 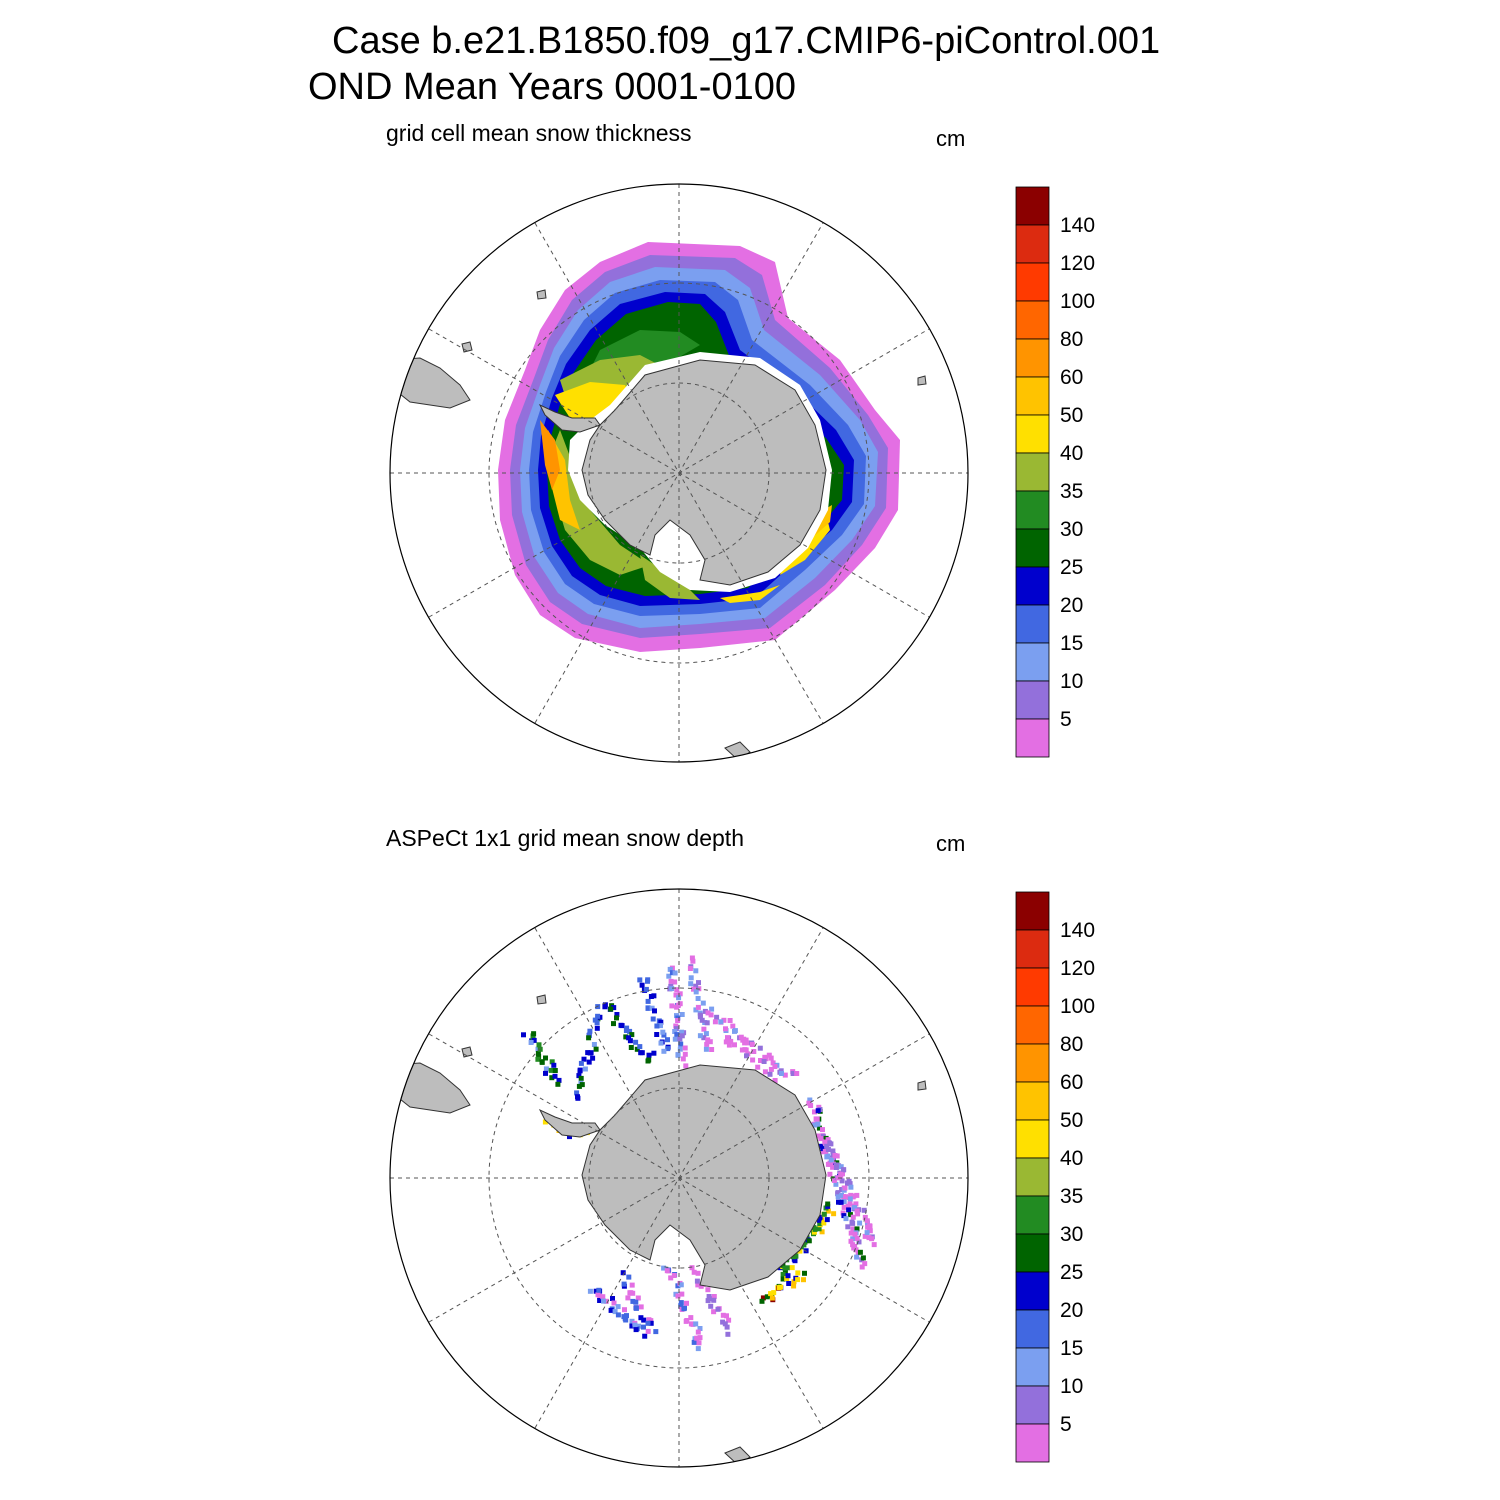 What do you see at coordinates (1071, 491) in the screenshot?
I see `colorbar-tick-label: 35` at bounding box center [1071, 491].